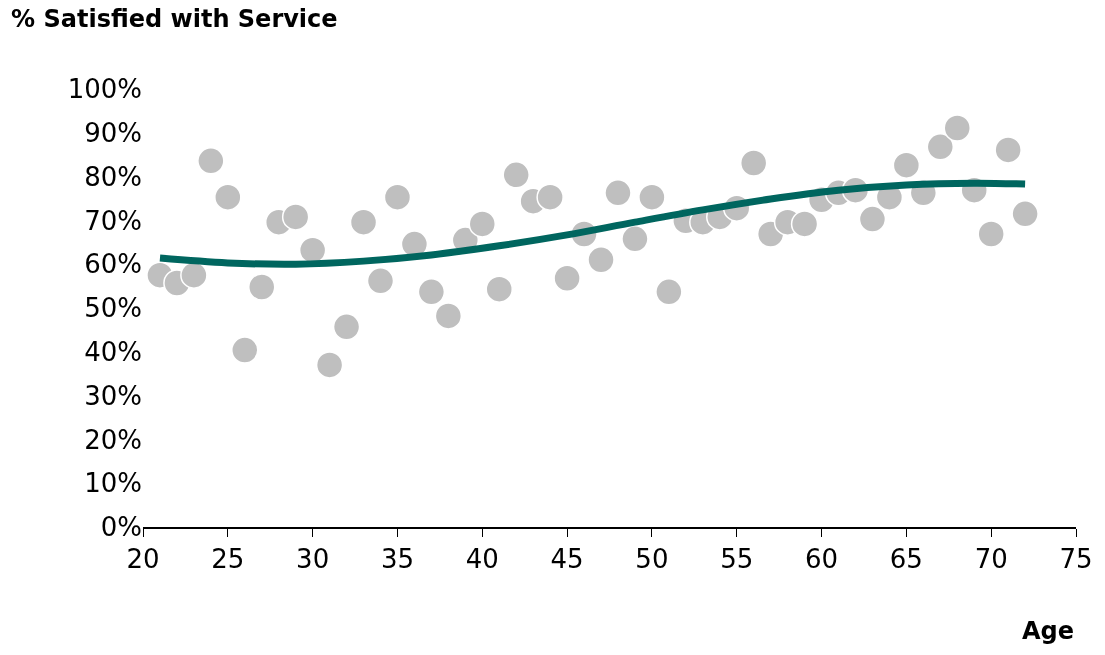  Describe the element at coordinates (313, 558) in the screenshot. I see `x-tick-label: 30` at that location.